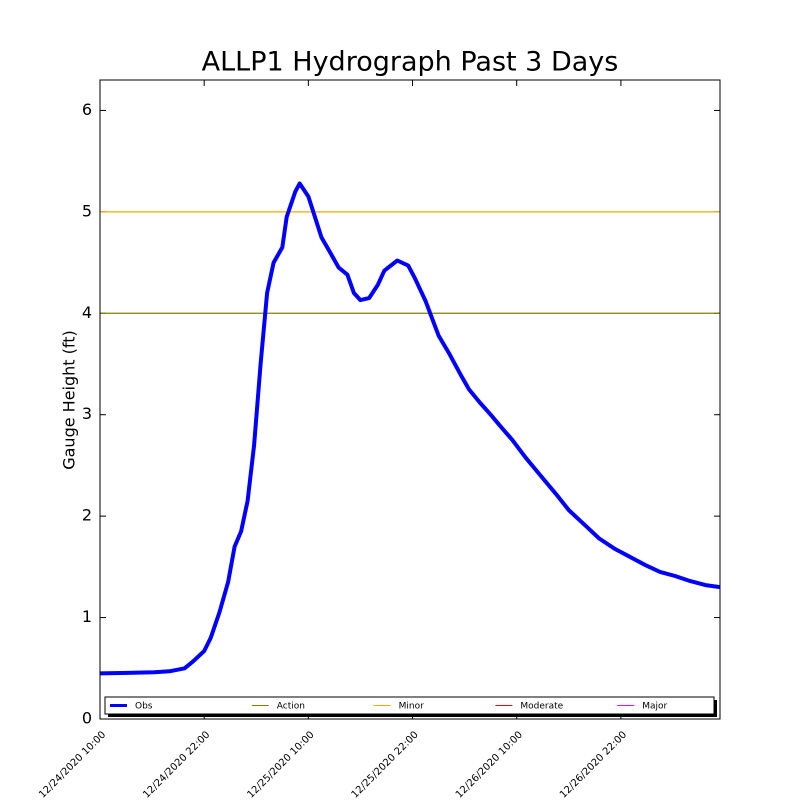 The width and height of the screenshot is (800, 800). What do you see at coordinates (87, 109) in the screenshot?
I see `y-tick-label: 6` at bounding box center [87, 109].